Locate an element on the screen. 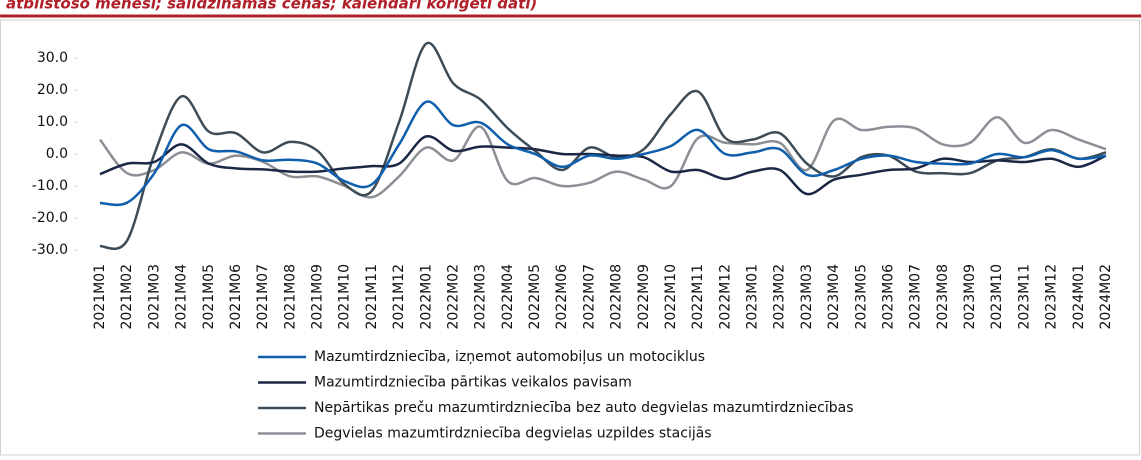 This screenshot has height=460, width=1141. x-tick-label: 2024M01 is located at coordinates (1079, 297).